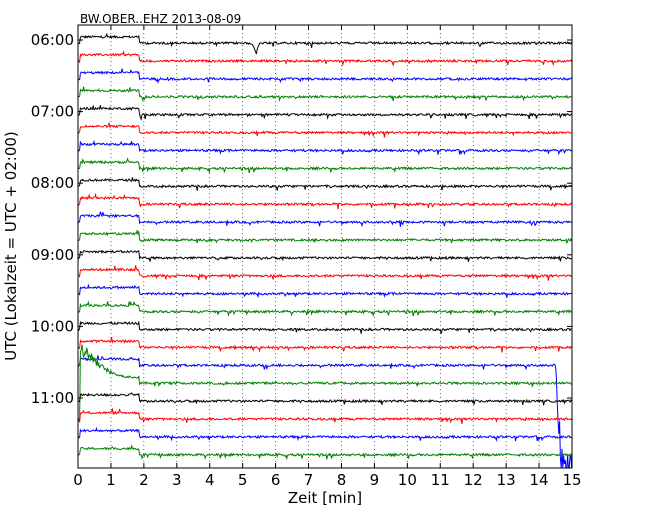 The height and width of the screenshot is (520, 650). I want to click on chart-title: BW.OBER..EHZ 2013-08-09, so click(160, 19).